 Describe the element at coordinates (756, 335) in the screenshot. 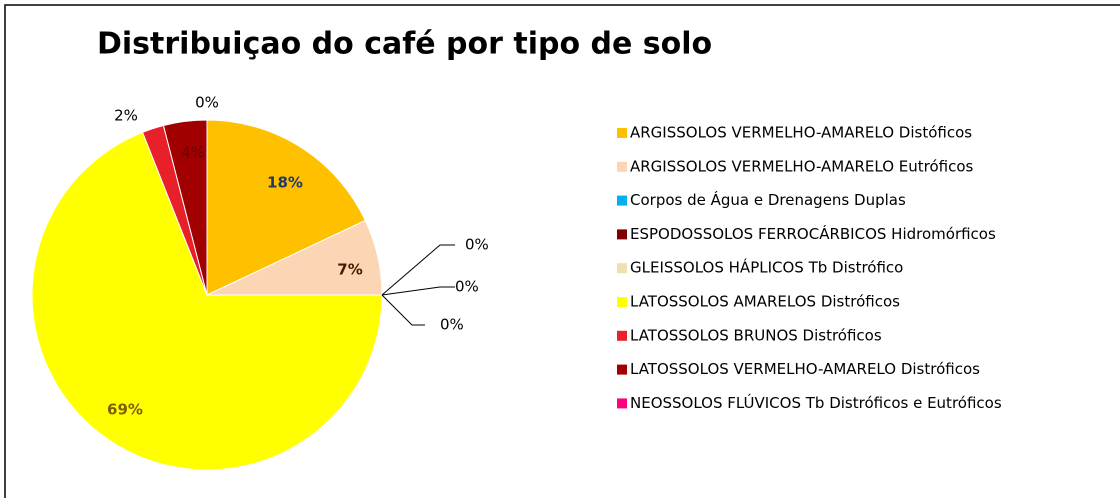

I see `legend-label: LATOSSOLOS BRUNOS Distróficos` at that location.